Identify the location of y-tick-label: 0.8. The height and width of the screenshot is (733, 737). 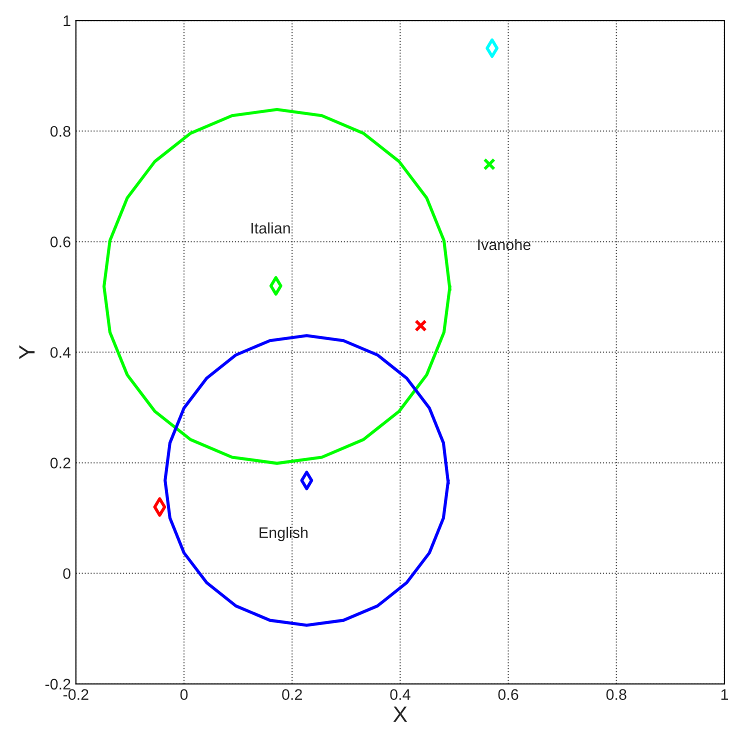
(60, 131).